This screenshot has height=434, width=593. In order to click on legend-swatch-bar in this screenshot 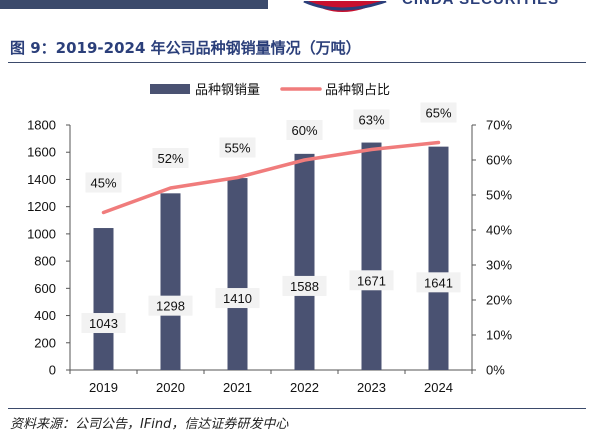, I will do `click(170, 89)`.